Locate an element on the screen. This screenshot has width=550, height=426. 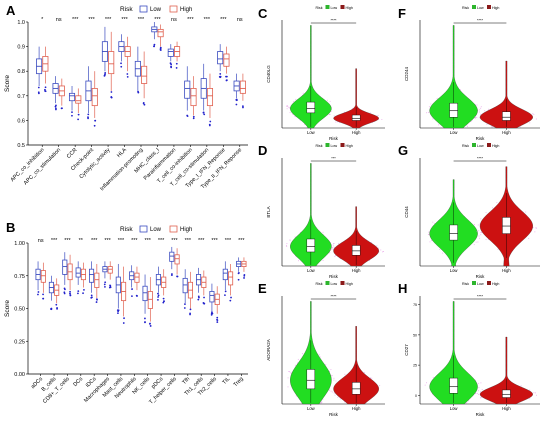
y-tick-label: 0.8 is located at coordinates (21, 72).